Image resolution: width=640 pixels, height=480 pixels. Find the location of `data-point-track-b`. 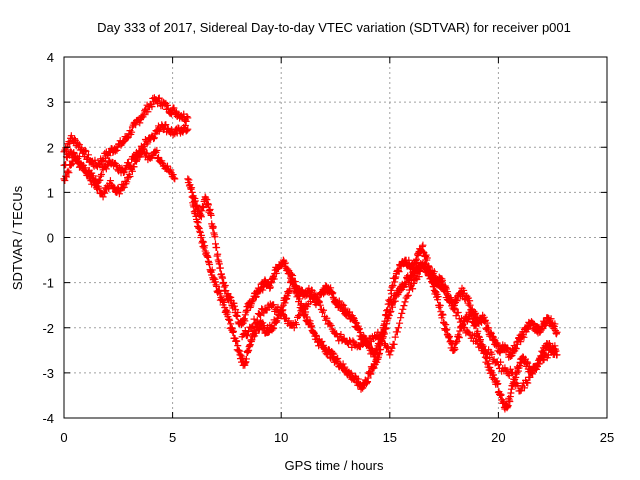

data-point-track-b is located at coordinates (103, 197).